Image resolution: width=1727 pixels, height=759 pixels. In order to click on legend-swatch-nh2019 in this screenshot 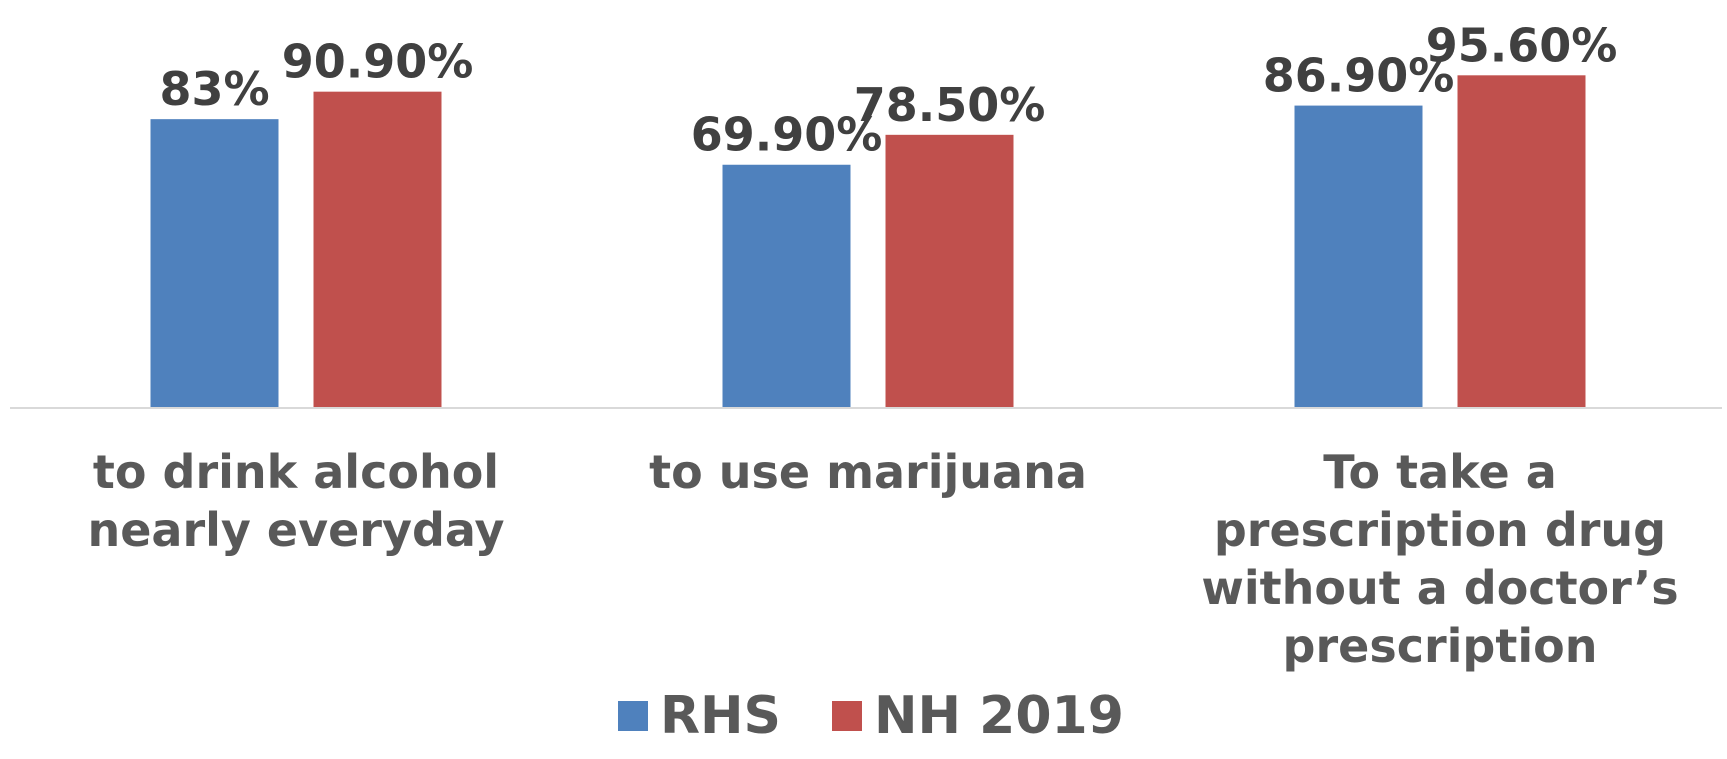, I will do `click(847, 716)`.